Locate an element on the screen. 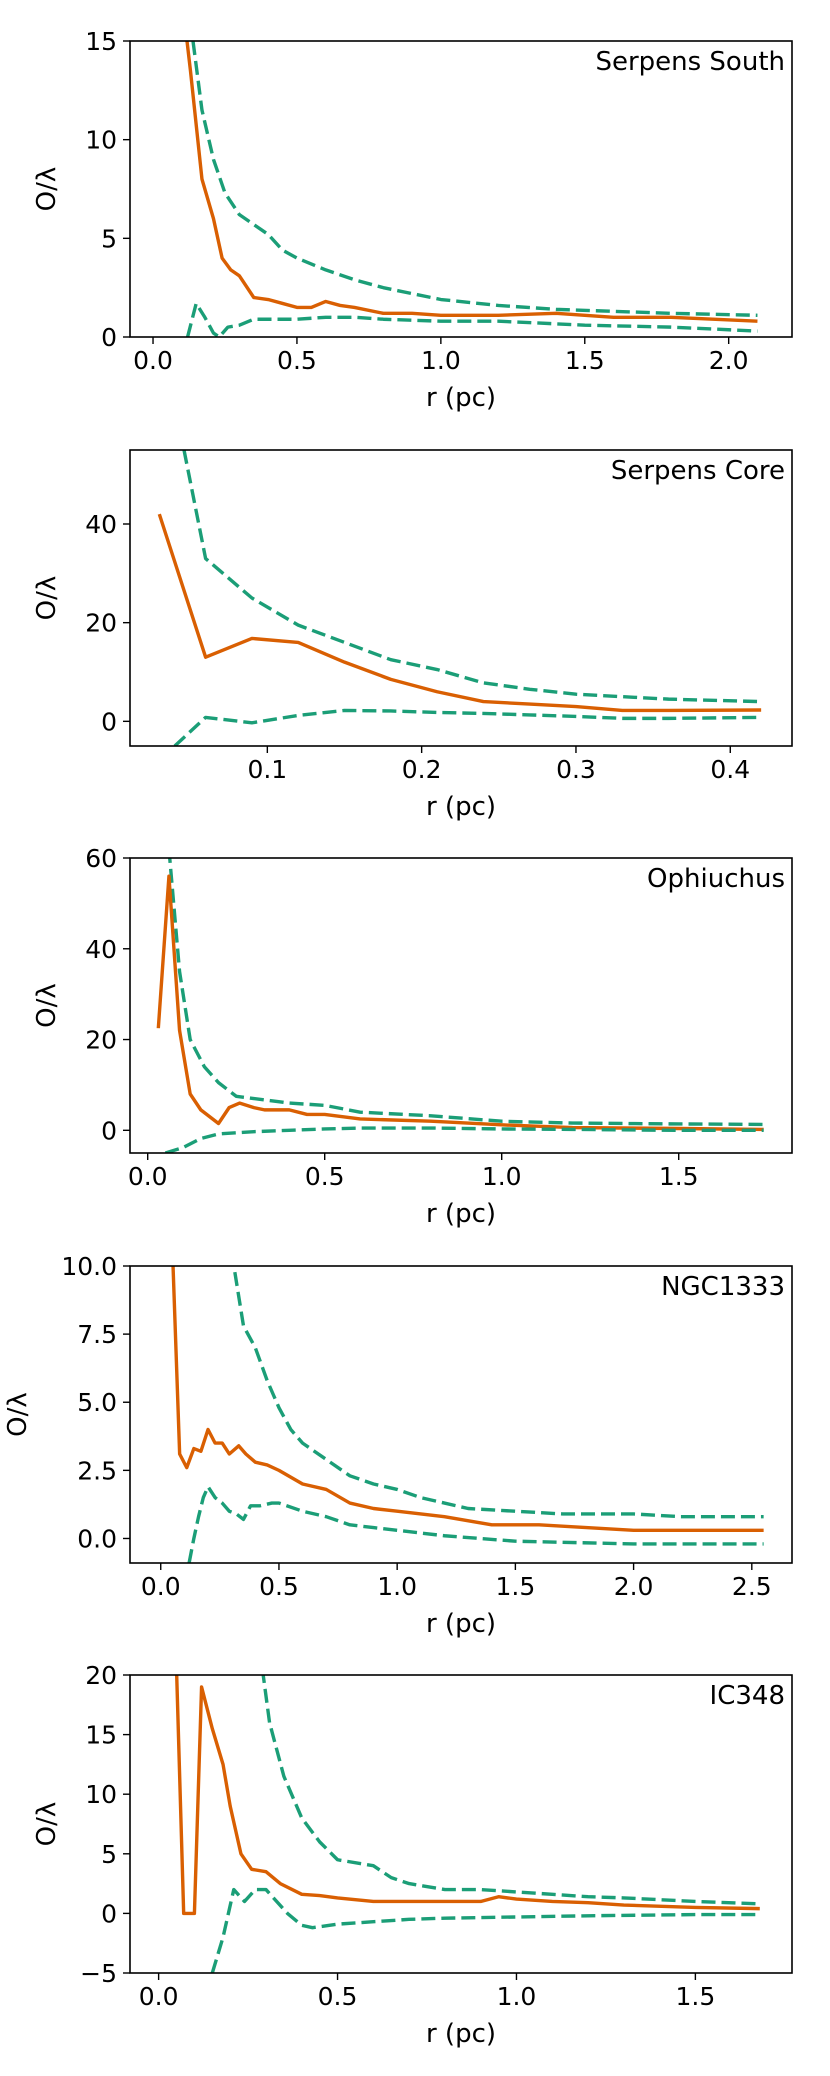 The height and width of the screenshot is (2076, 830). y-tick-label: 60 is located at coordinates (101, 858).